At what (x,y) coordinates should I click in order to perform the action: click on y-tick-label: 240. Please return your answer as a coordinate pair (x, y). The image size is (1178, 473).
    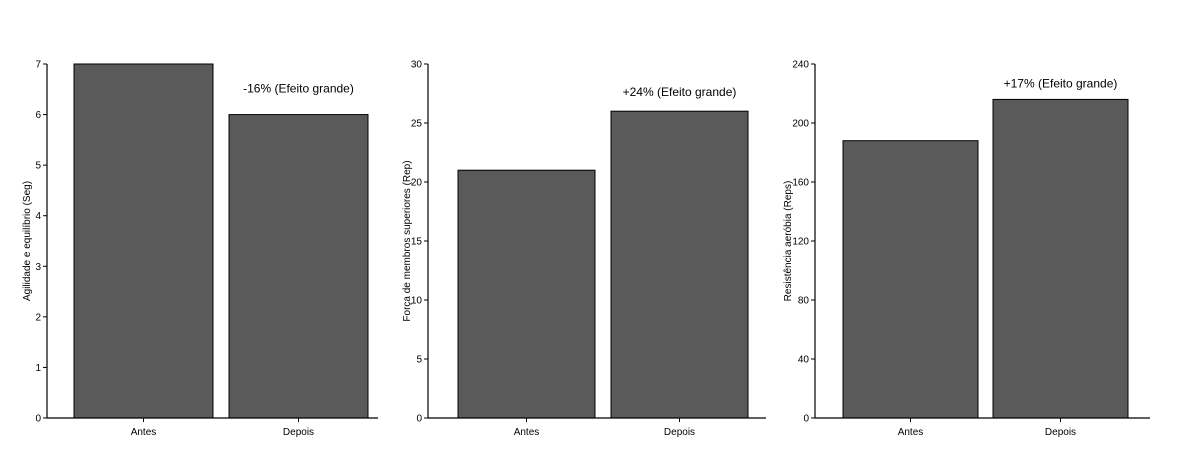
    Looking at the image, I should click on (800, 65).